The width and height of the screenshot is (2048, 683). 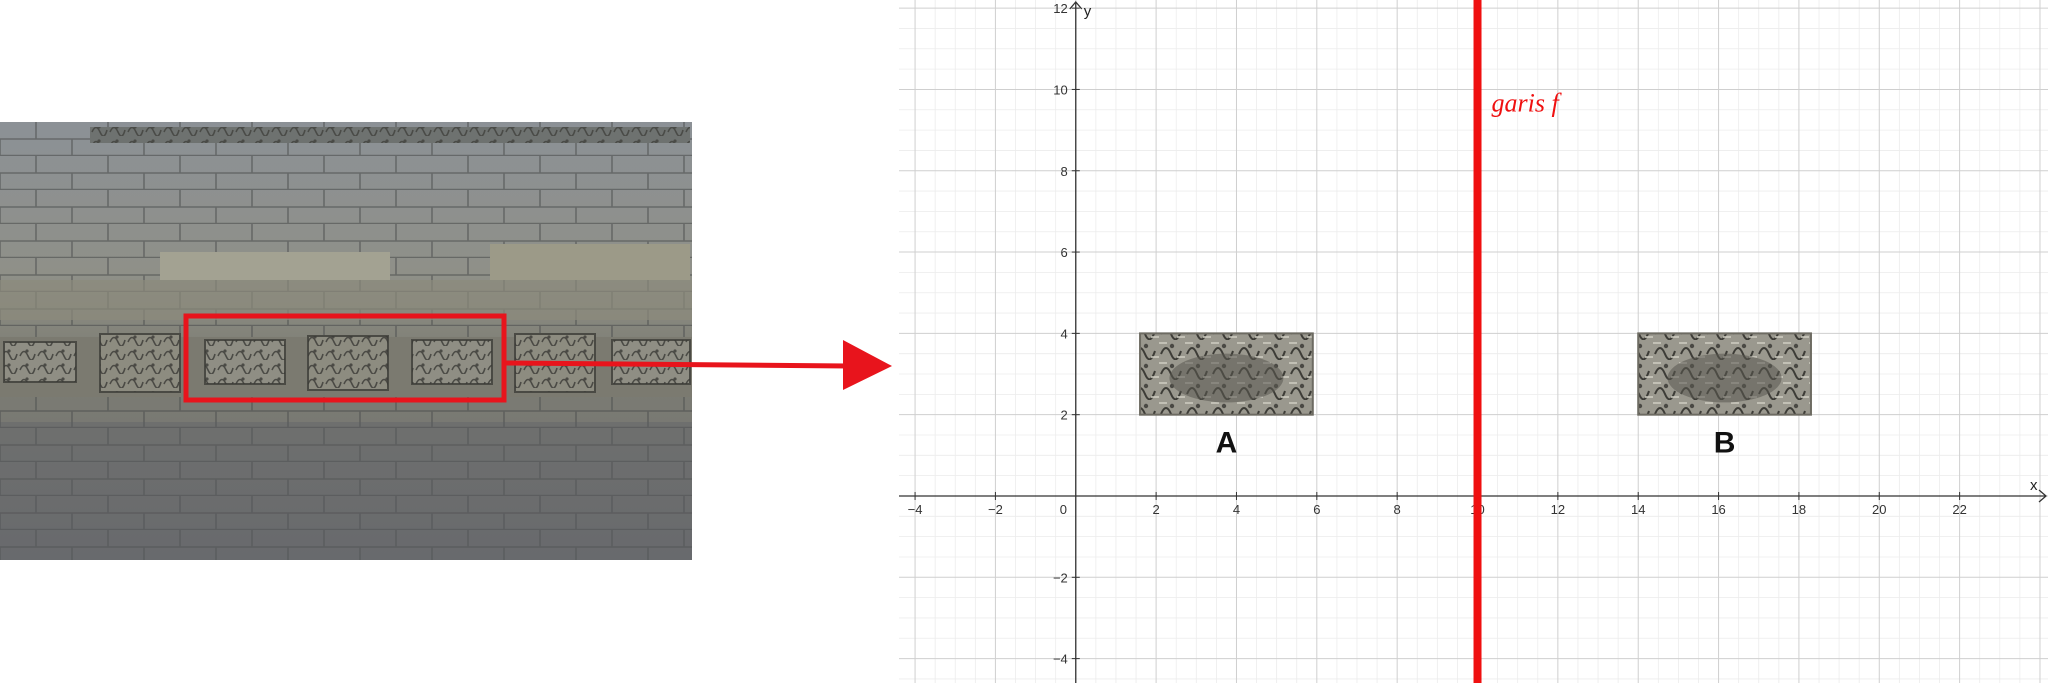 What do you see at coordinates (1959, 509) in the screenshot?
I see `x-tick-label: 22` at bounding box center [1959, 509].